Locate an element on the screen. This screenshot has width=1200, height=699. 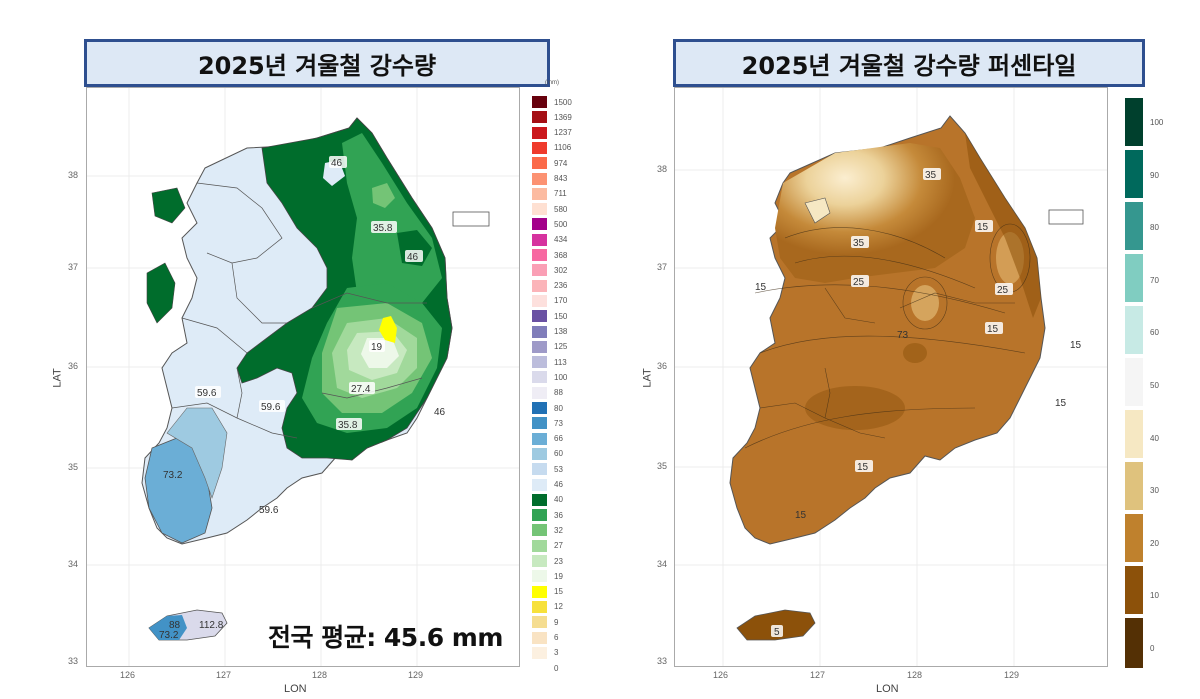
legend-label: 60 is located at coordinates (558, 454).